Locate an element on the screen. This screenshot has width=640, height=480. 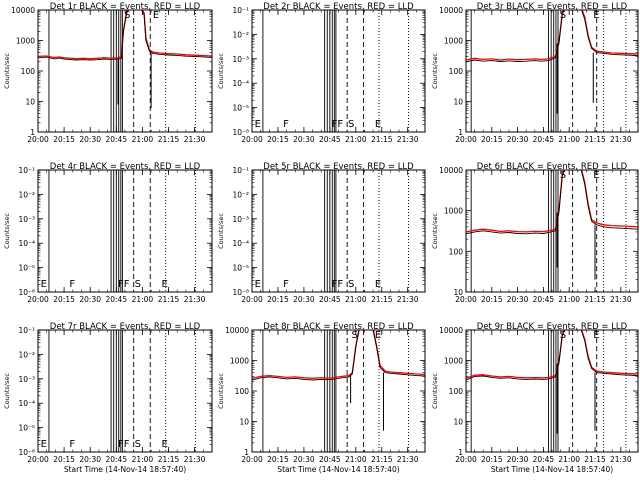
y-tick-label: 10⁻⁴ is located at coordinates (240, 83).